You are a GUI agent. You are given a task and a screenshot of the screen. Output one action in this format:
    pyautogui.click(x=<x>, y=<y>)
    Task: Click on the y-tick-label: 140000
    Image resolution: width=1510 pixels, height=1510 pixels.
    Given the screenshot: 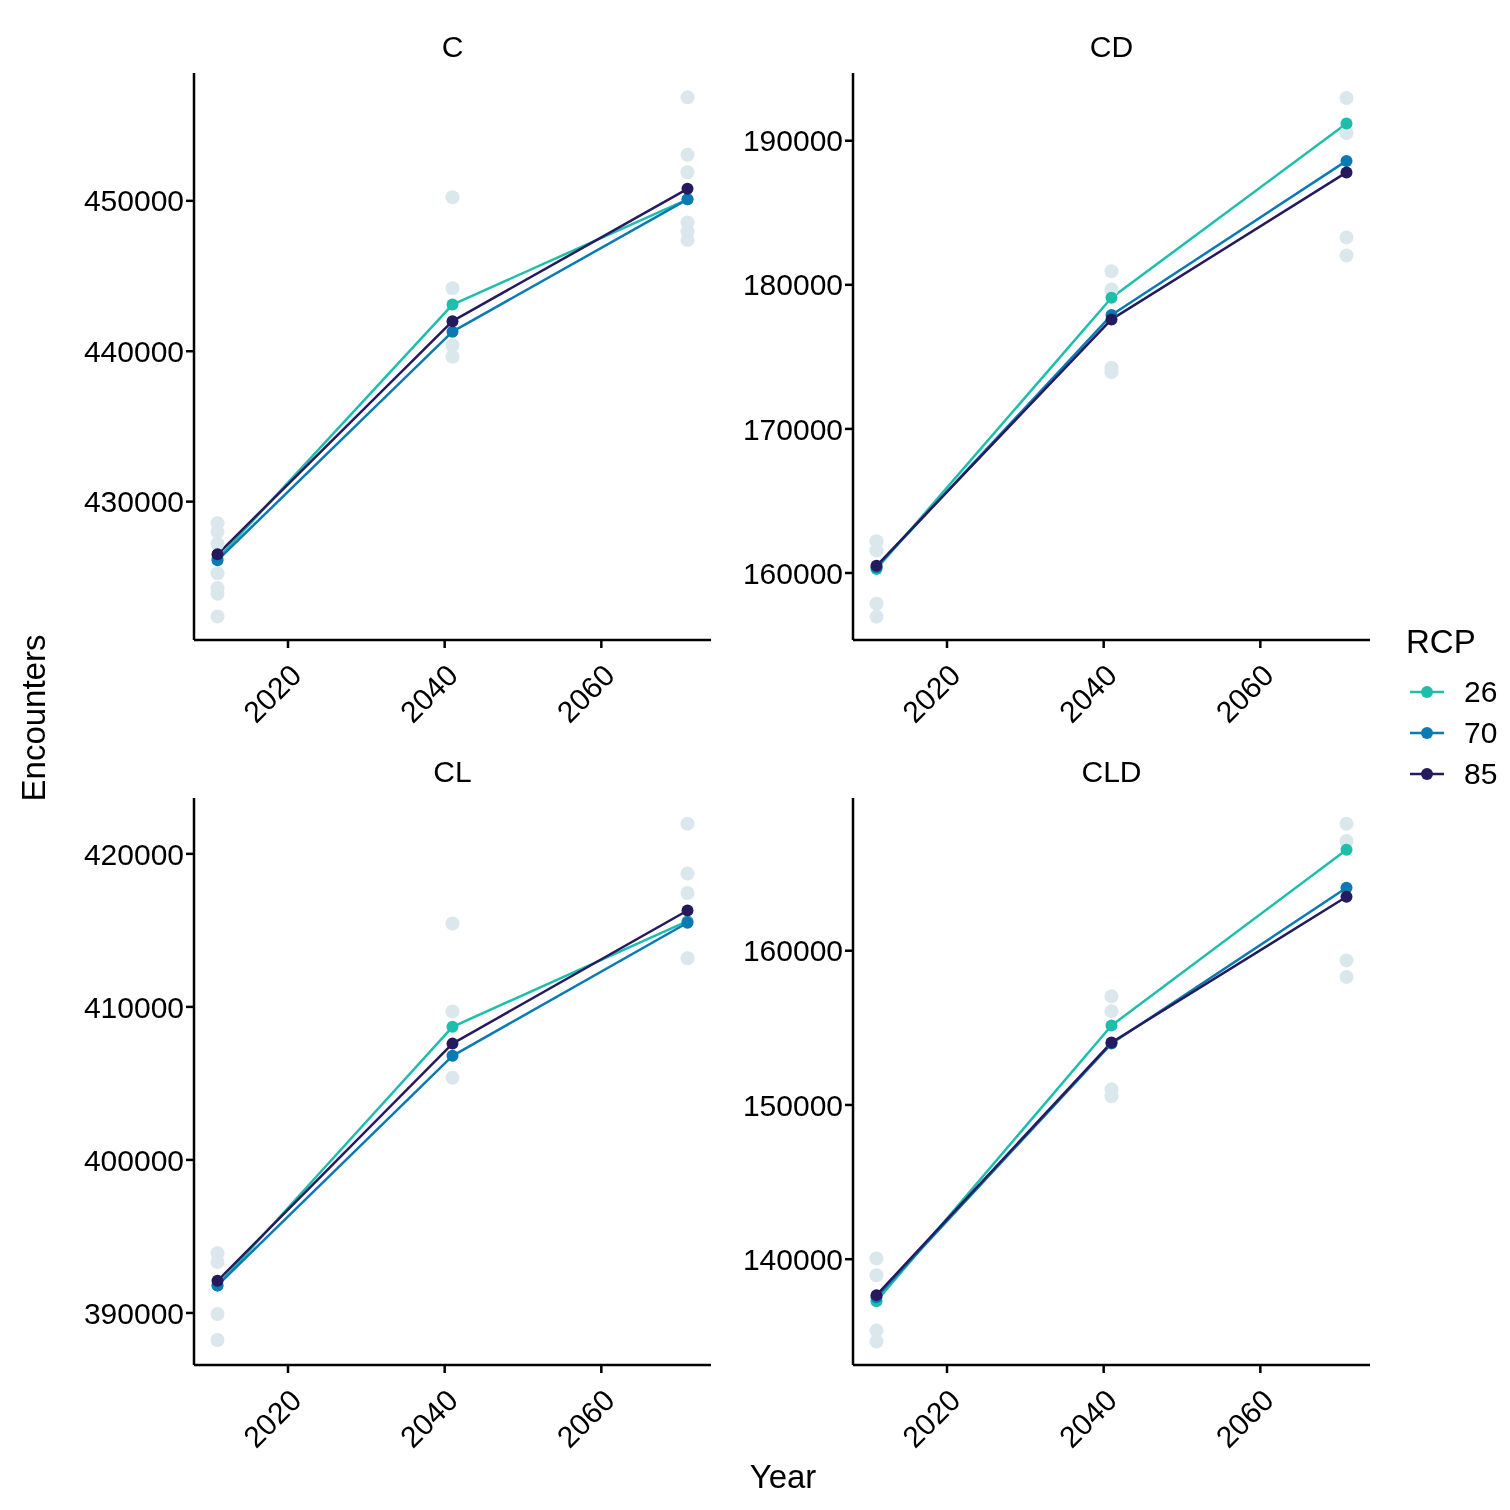 What is the action you would take?
    pyautogui.click(x=792, y=1259)
    